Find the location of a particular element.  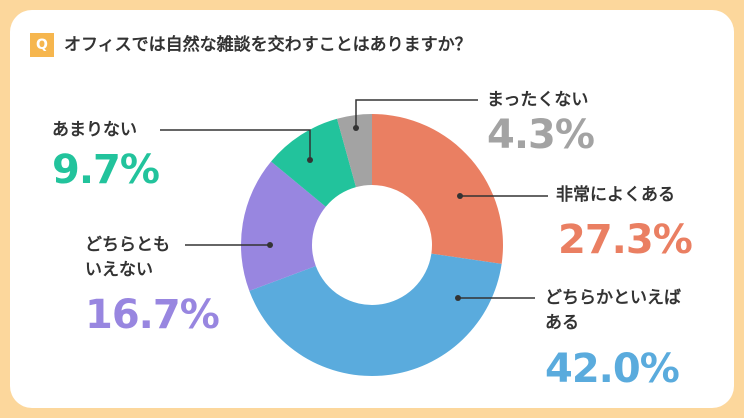

category-label: どちらとも いえない is located at coordinates (127, 257).